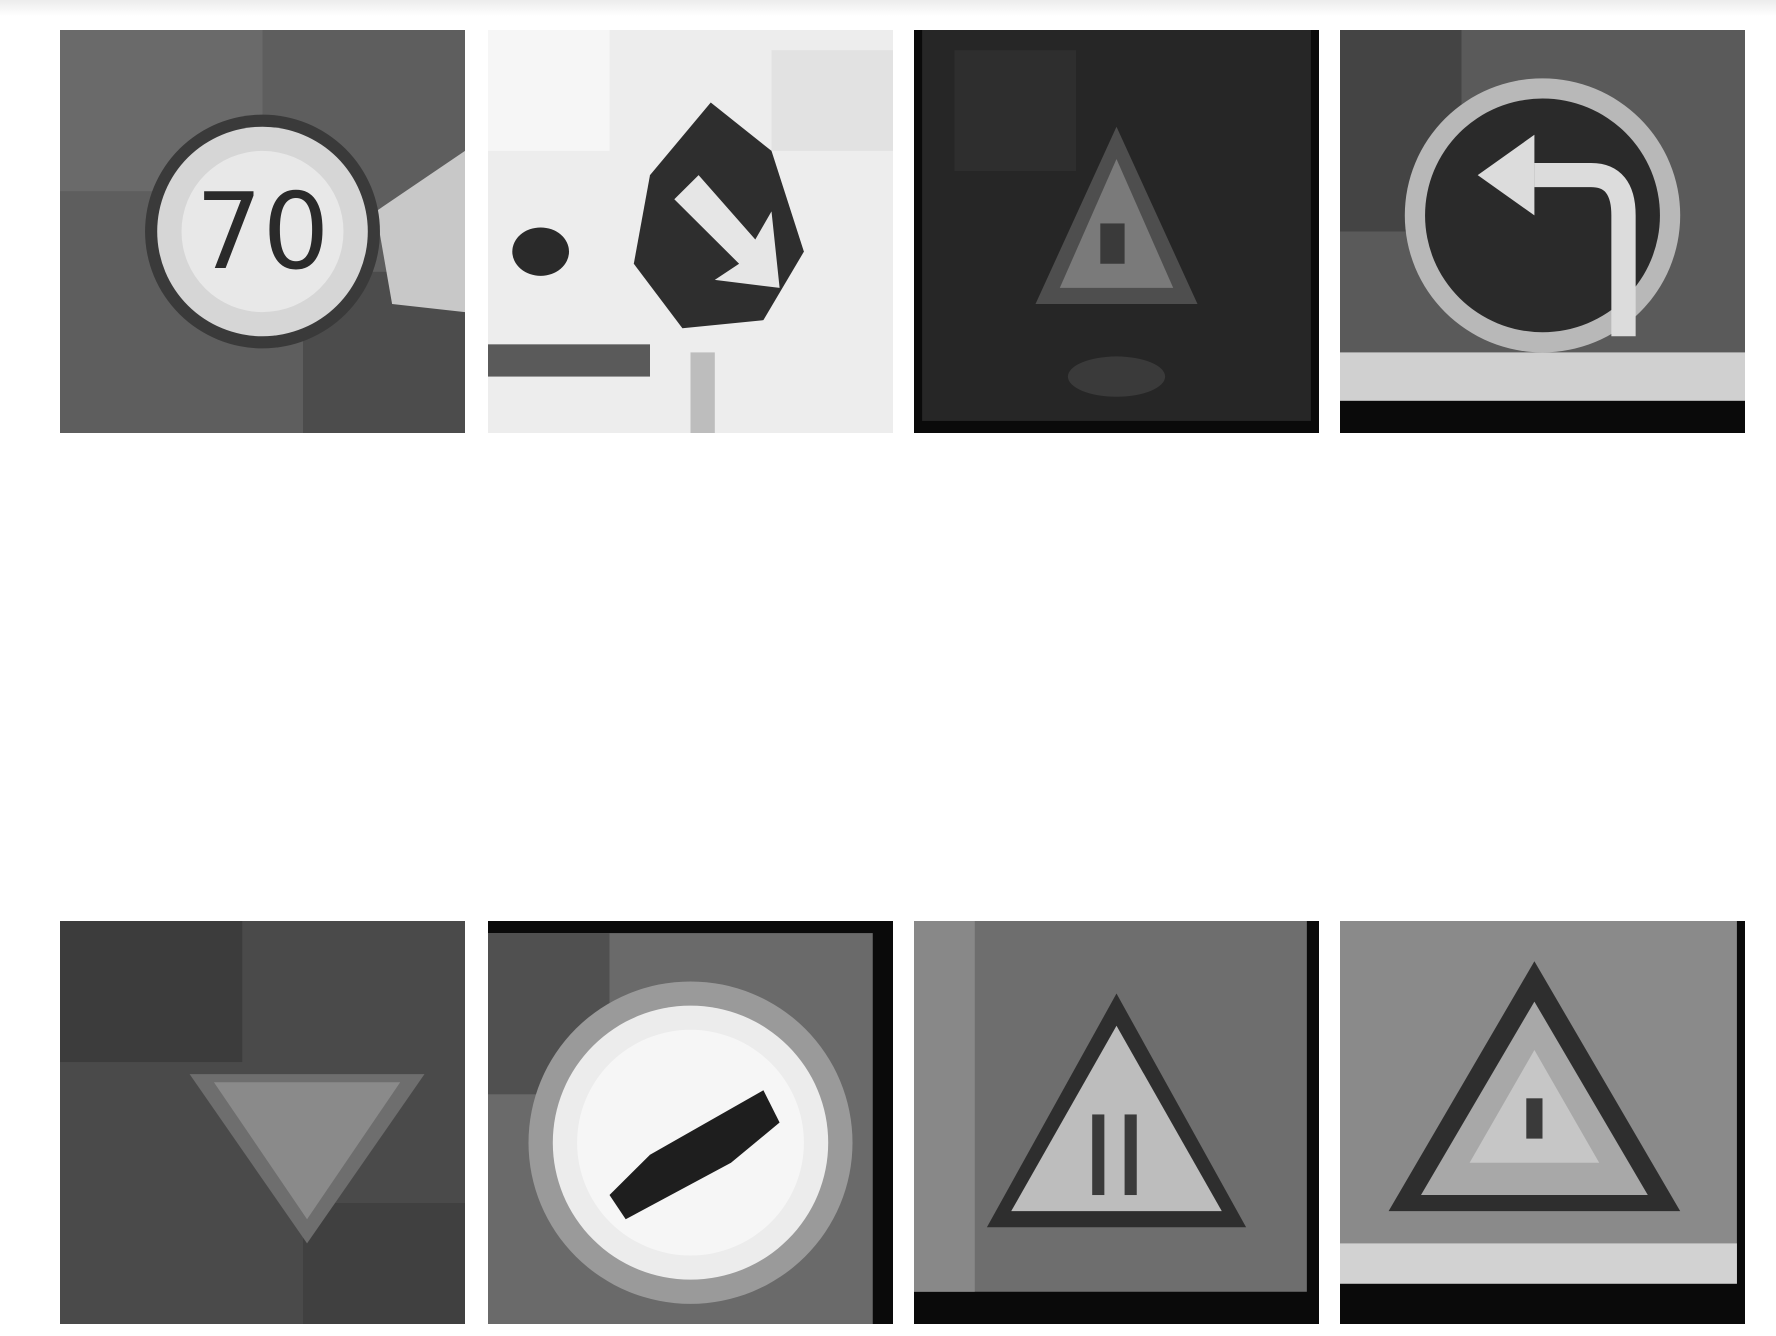 The width and height of the screenshot is (1776, 1336). I want to click on image-keep-right, so click(690, 231).